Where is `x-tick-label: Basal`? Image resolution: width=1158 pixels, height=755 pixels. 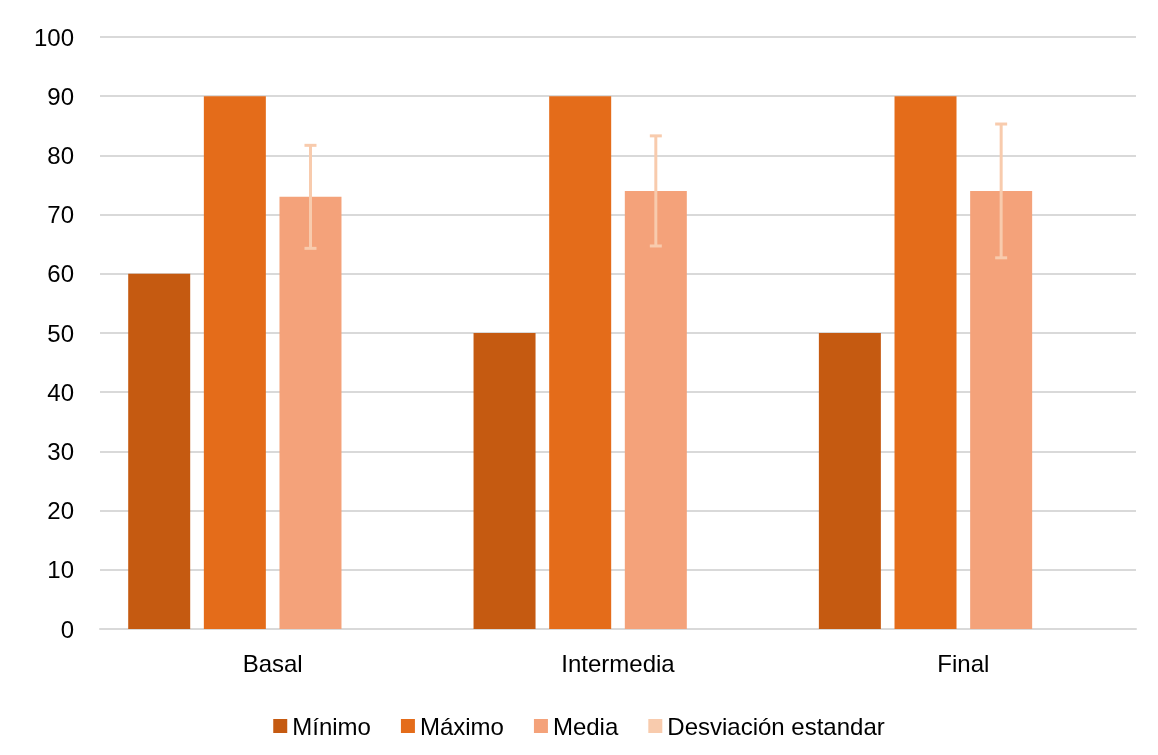
x-tick-label: Basal is located at coordinates (272, 663).